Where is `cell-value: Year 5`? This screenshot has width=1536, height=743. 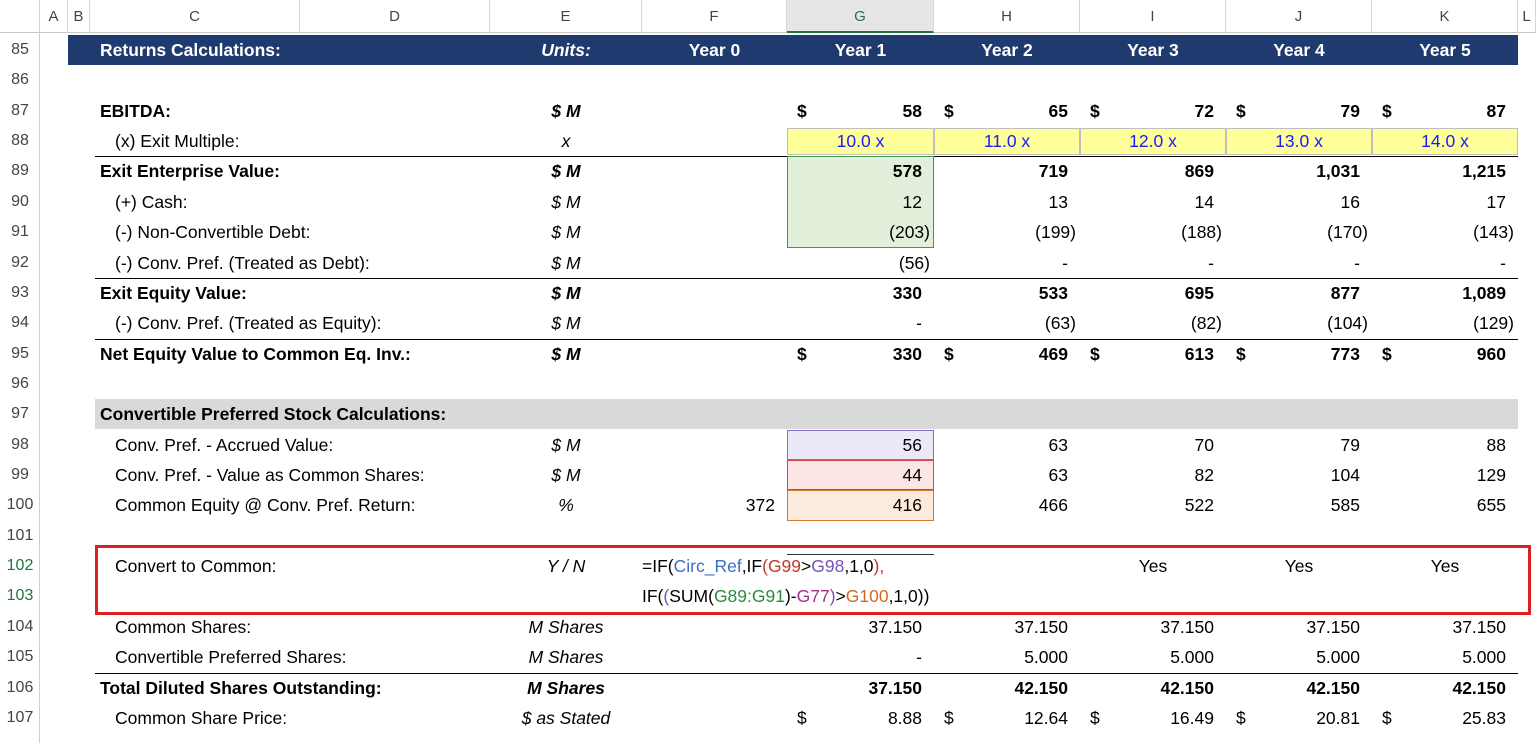 cell-value: Year 5 is located at coordinates (1445, 50).